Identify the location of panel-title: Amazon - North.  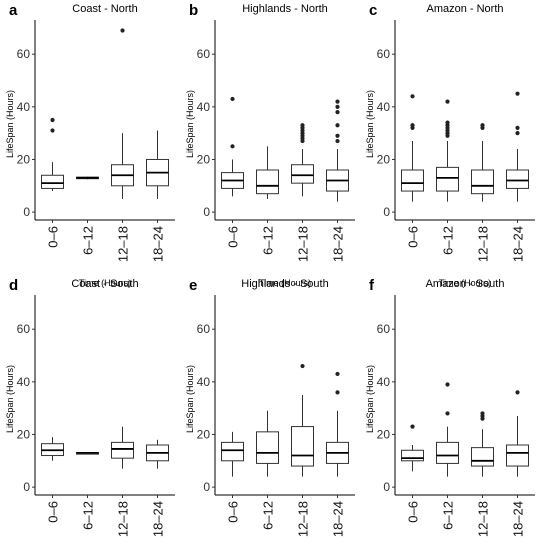
(464, 9).